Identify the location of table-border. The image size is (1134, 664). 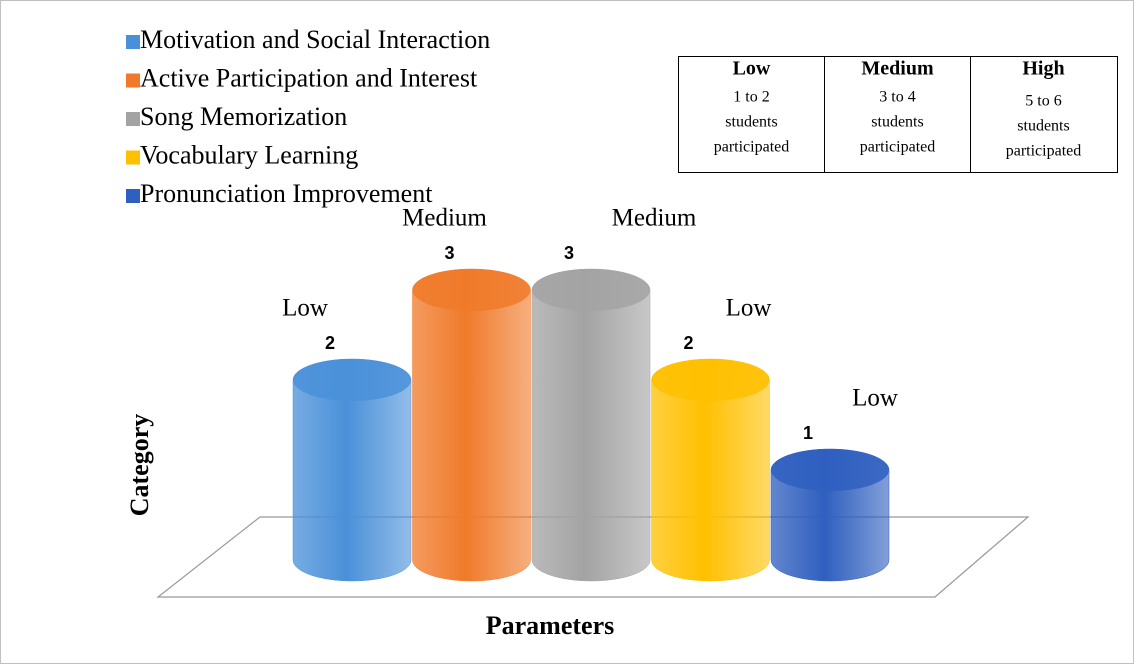
(898, 114).